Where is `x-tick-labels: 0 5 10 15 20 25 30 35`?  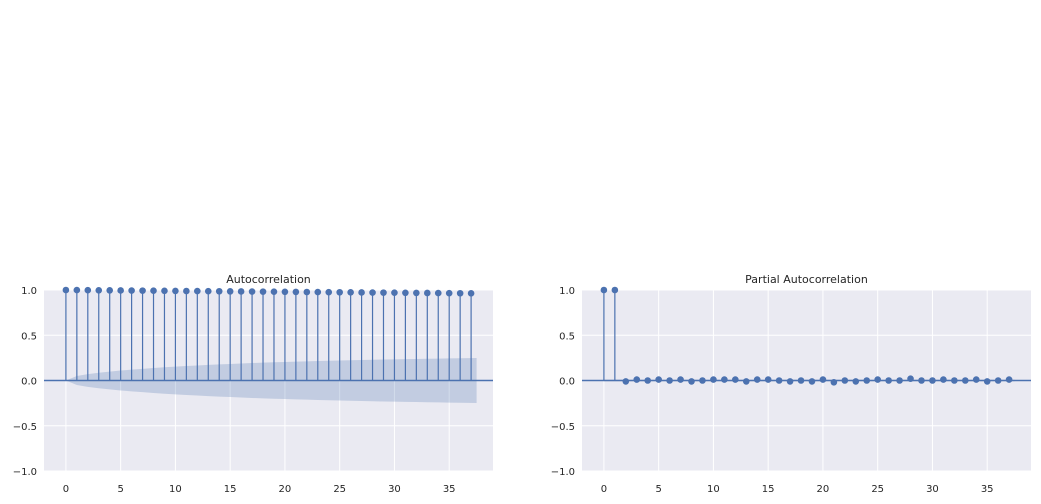 x-tick-labels: 0 5 10 15 20 25 30 35 is located at coordinates (797, 489).